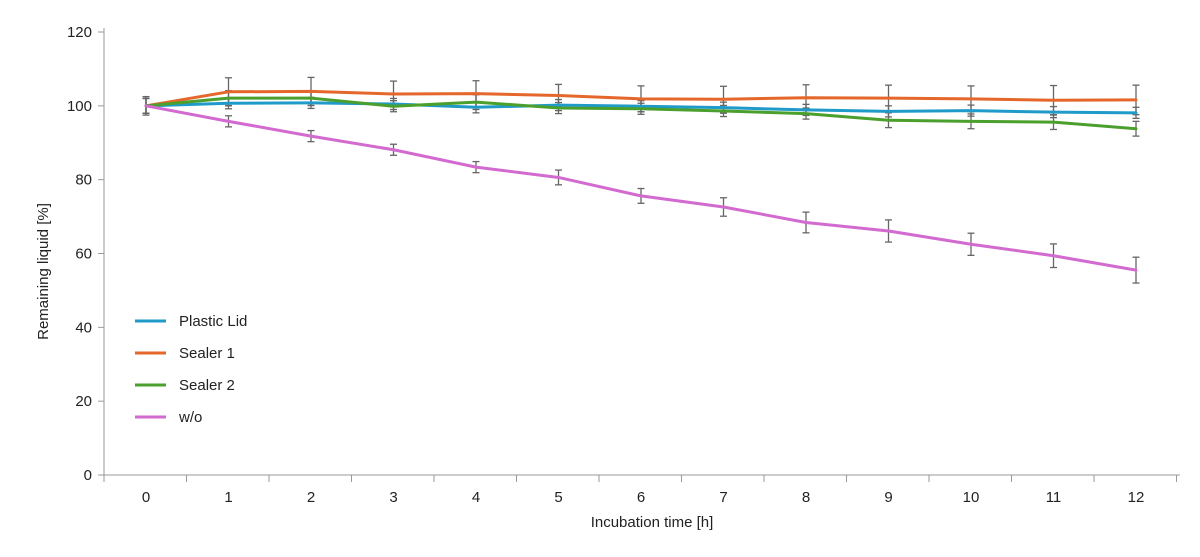  What do you see at coordinates (558, 497) in the screenshot?
I see `x-tick-label: 5` at bounding box center [558, 497].